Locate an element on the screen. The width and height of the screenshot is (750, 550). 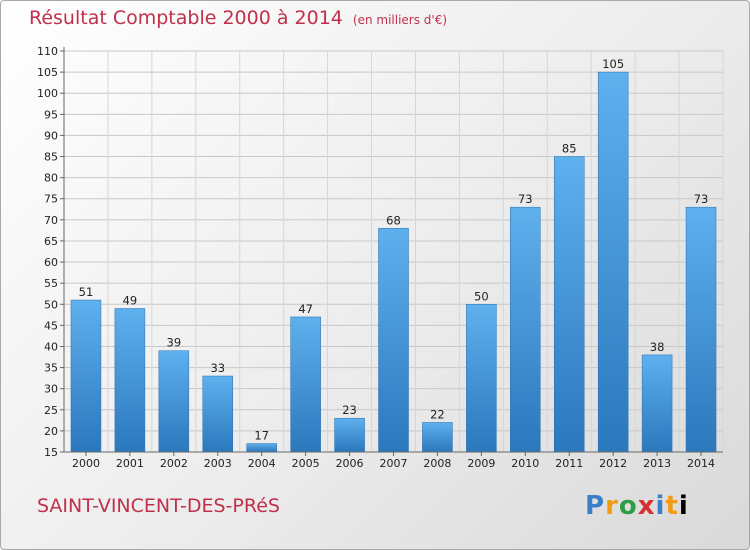
bar-2005 is located at coordinates (305, 384).